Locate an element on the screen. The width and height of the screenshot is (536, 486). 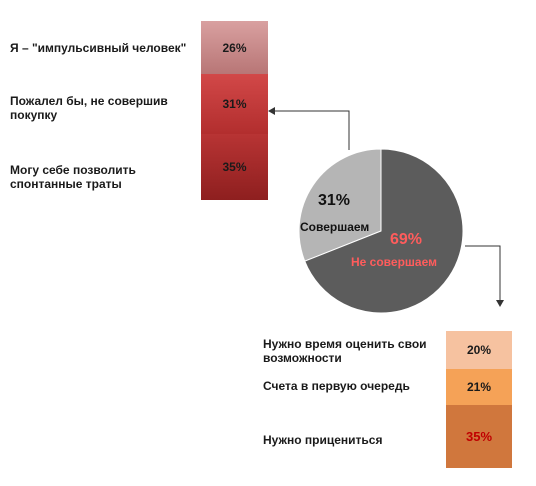
orange-category-label-1: Нужно время оценить свои возможности is located at coordinates (345, 351).